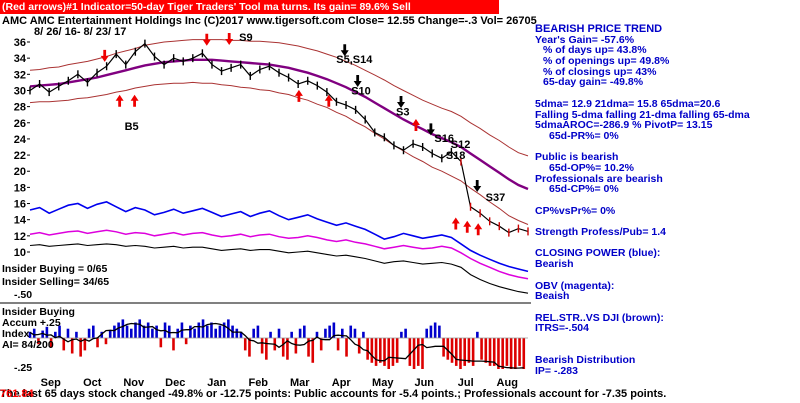  Describe the element at coordinates (552, 296) in the screenshot. I see `stat-line-25: Beaish` at that location.